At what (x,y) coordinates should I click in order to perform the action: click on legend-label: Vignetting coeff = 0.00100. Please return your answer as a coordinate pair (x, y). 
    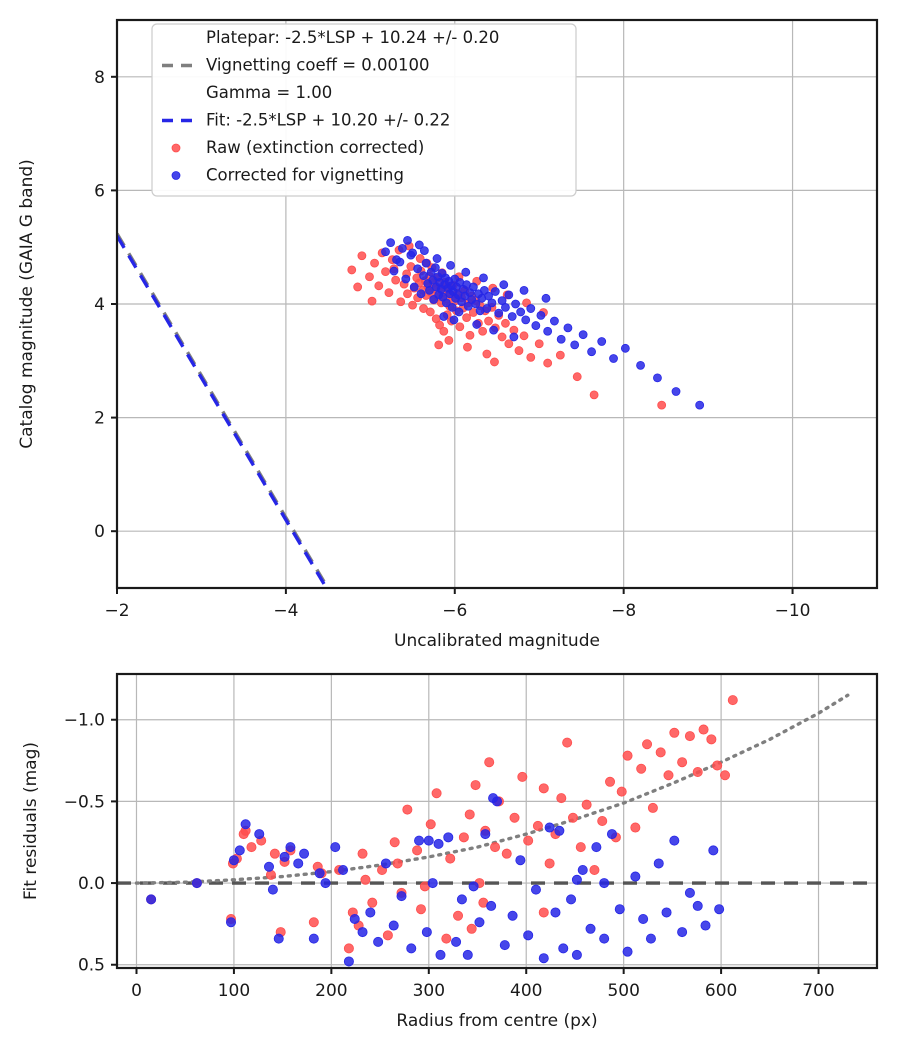
    Looking at the image, I should click on (318, 65).